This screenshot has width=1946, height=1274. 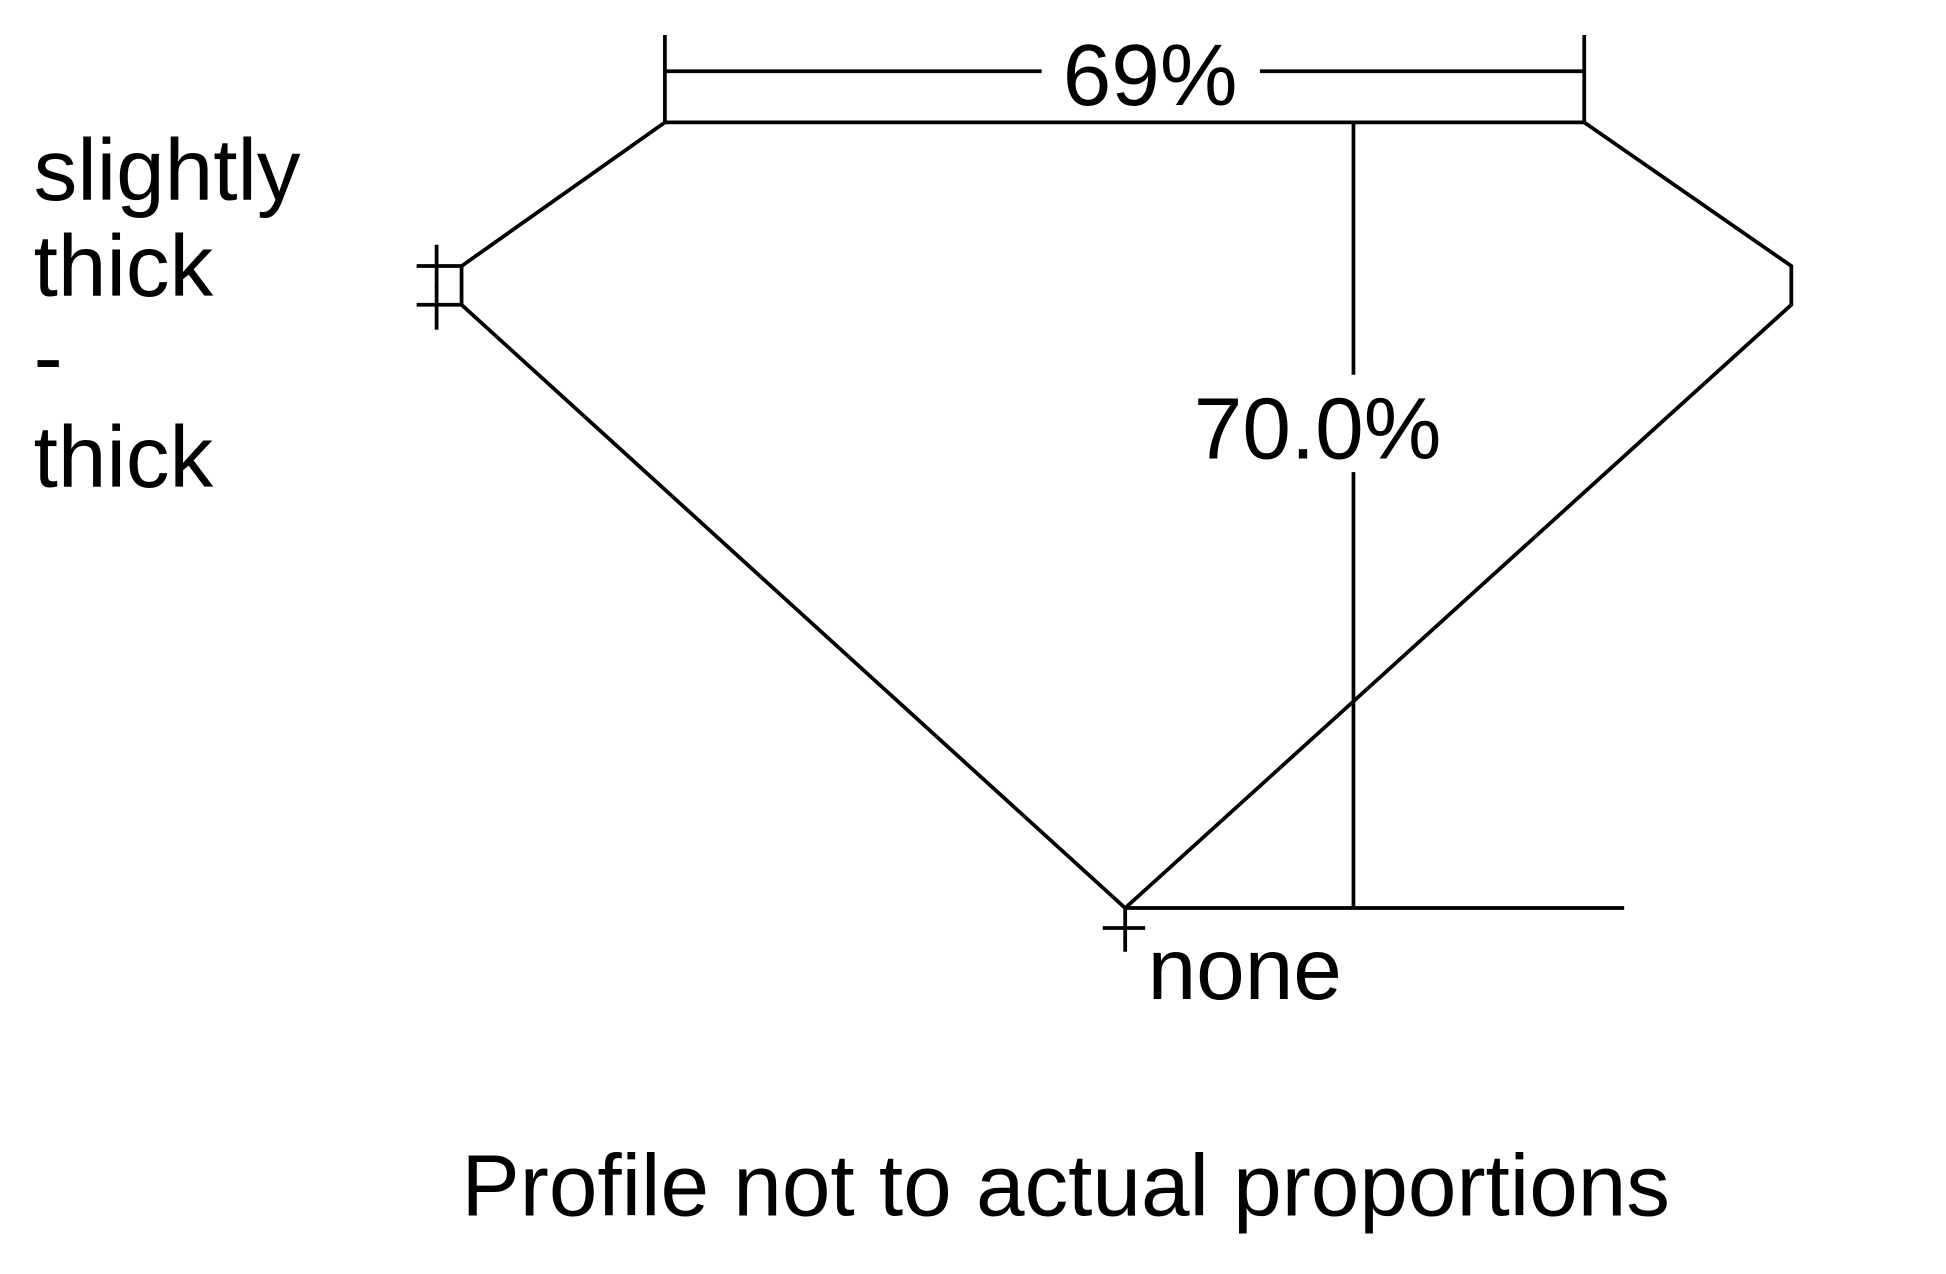 What do you see at coordinates (1150, 75) in the screenshot?
I see `table-percent-label: 69%` at bounding box center [1150, 75].